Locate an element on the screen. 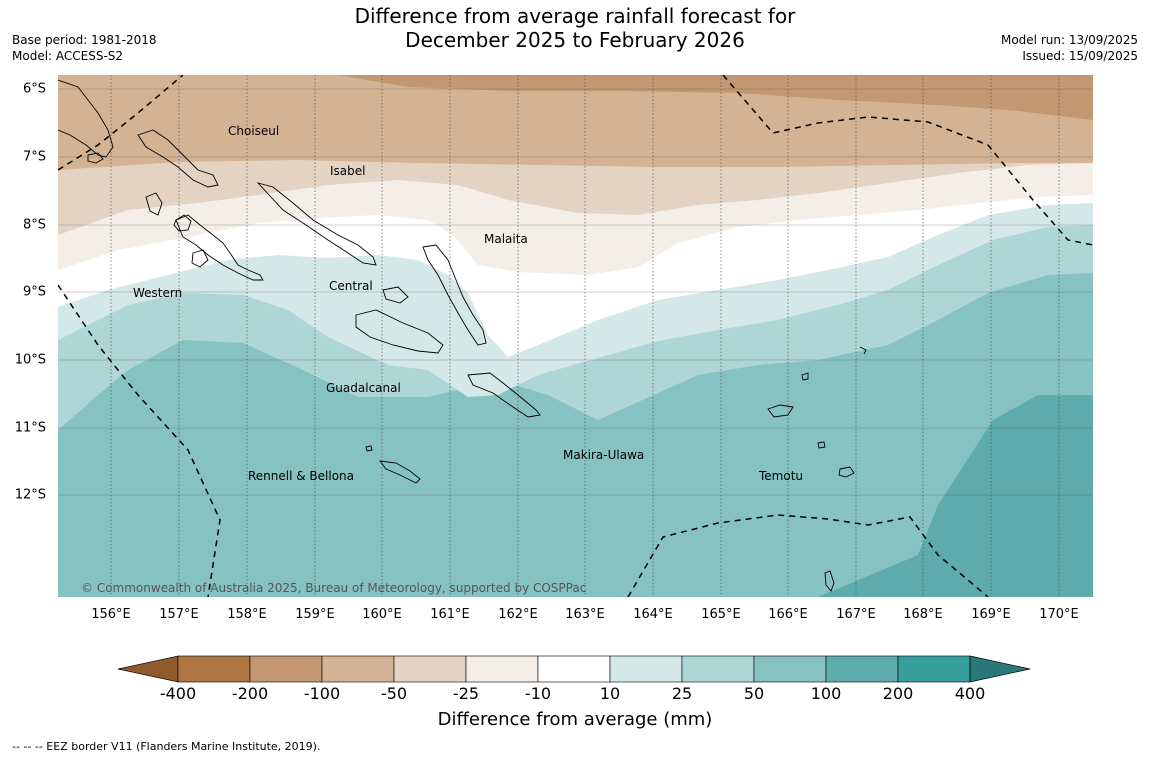 The height and width of the screenshot is (758, 1150). lon-label-160e: 160°E is located at coordinates (382, 614).